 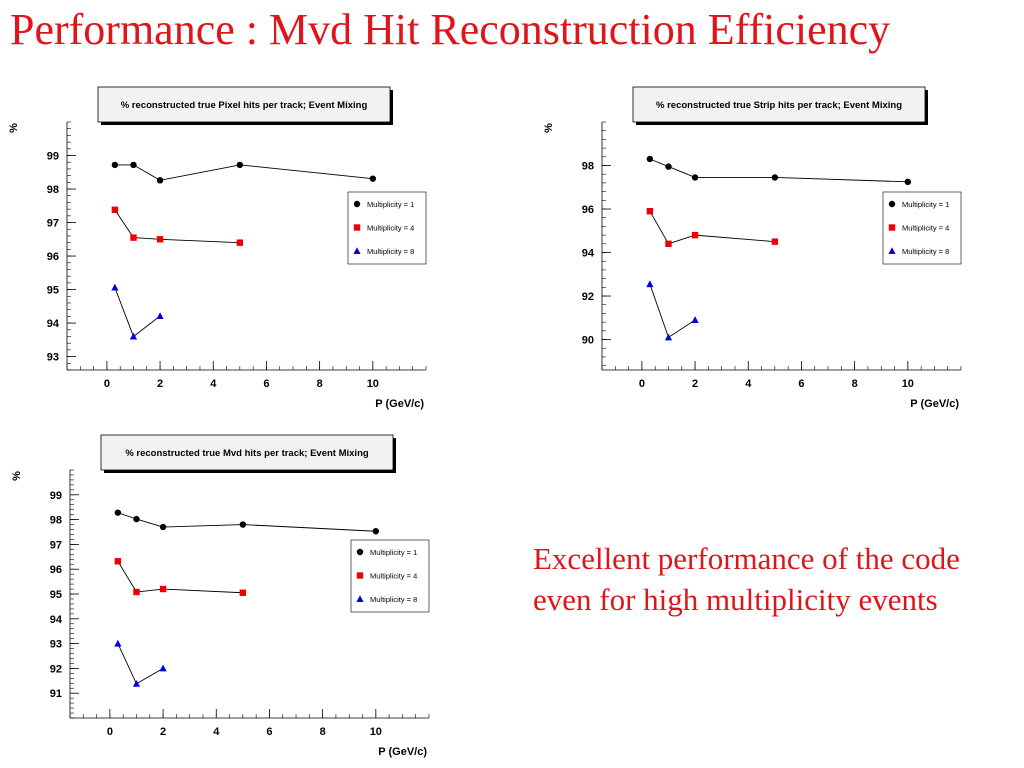 I want to click on y-tick-label: 94, so click(x=588, y=254).